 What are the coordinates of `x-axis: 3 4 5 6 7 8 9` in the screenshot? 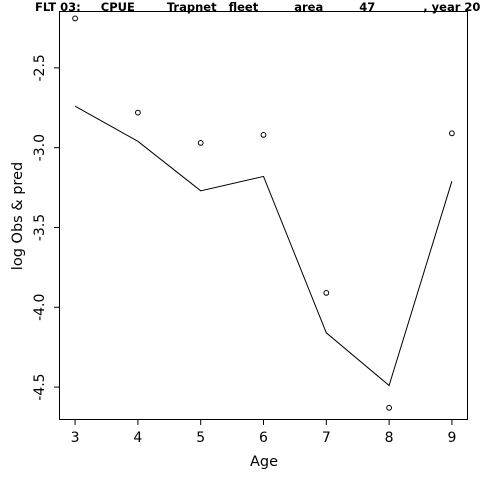 It's located at (263, 432).